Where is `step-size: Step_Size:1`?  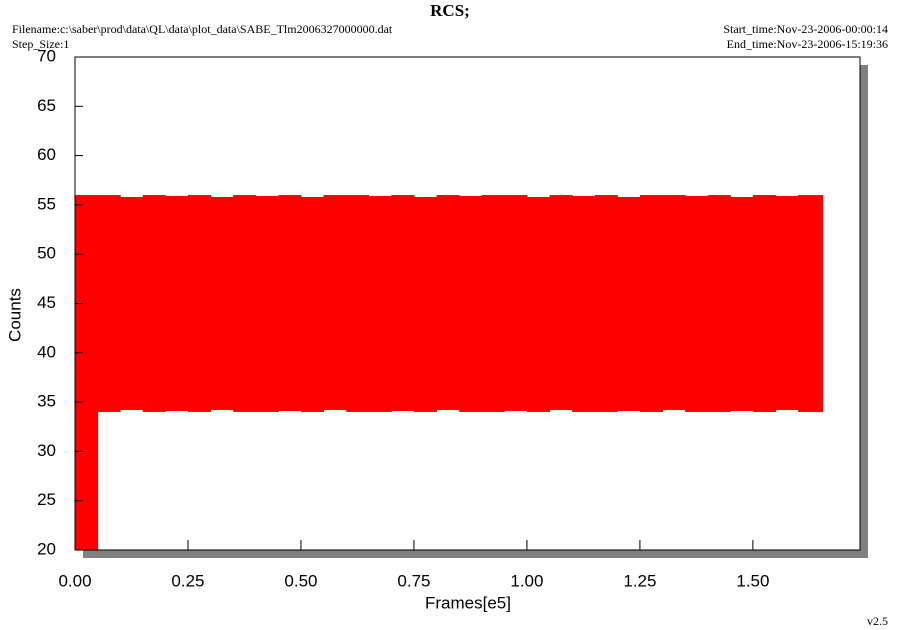
step-size: Step_Size:1 is located at coordinates (40, 44).